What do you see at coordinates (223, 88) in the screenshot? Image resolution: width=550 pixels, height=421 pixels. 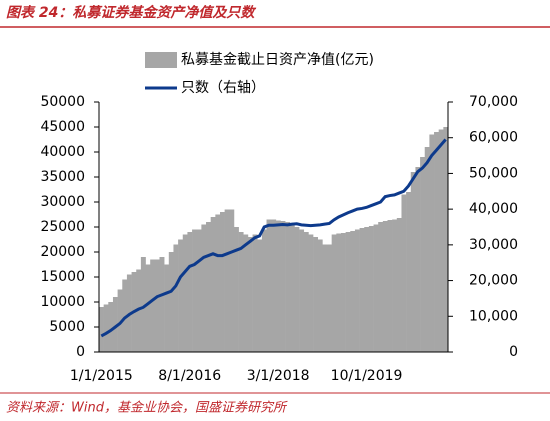 I see `legend-label: 只数（右轴）` at bounding box center [223, 88].